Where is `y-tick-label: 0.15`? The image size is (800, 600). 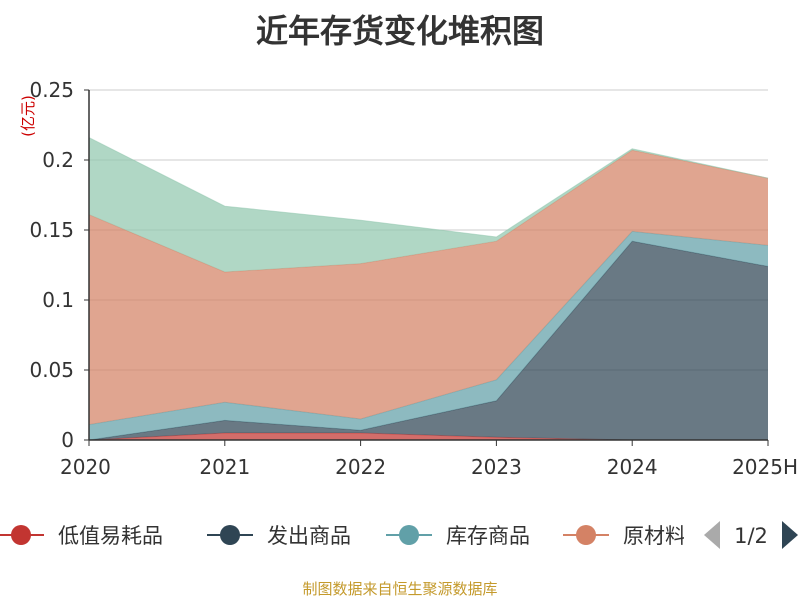
y-tick-label: 0.15 is located at coordinates (51, 230).